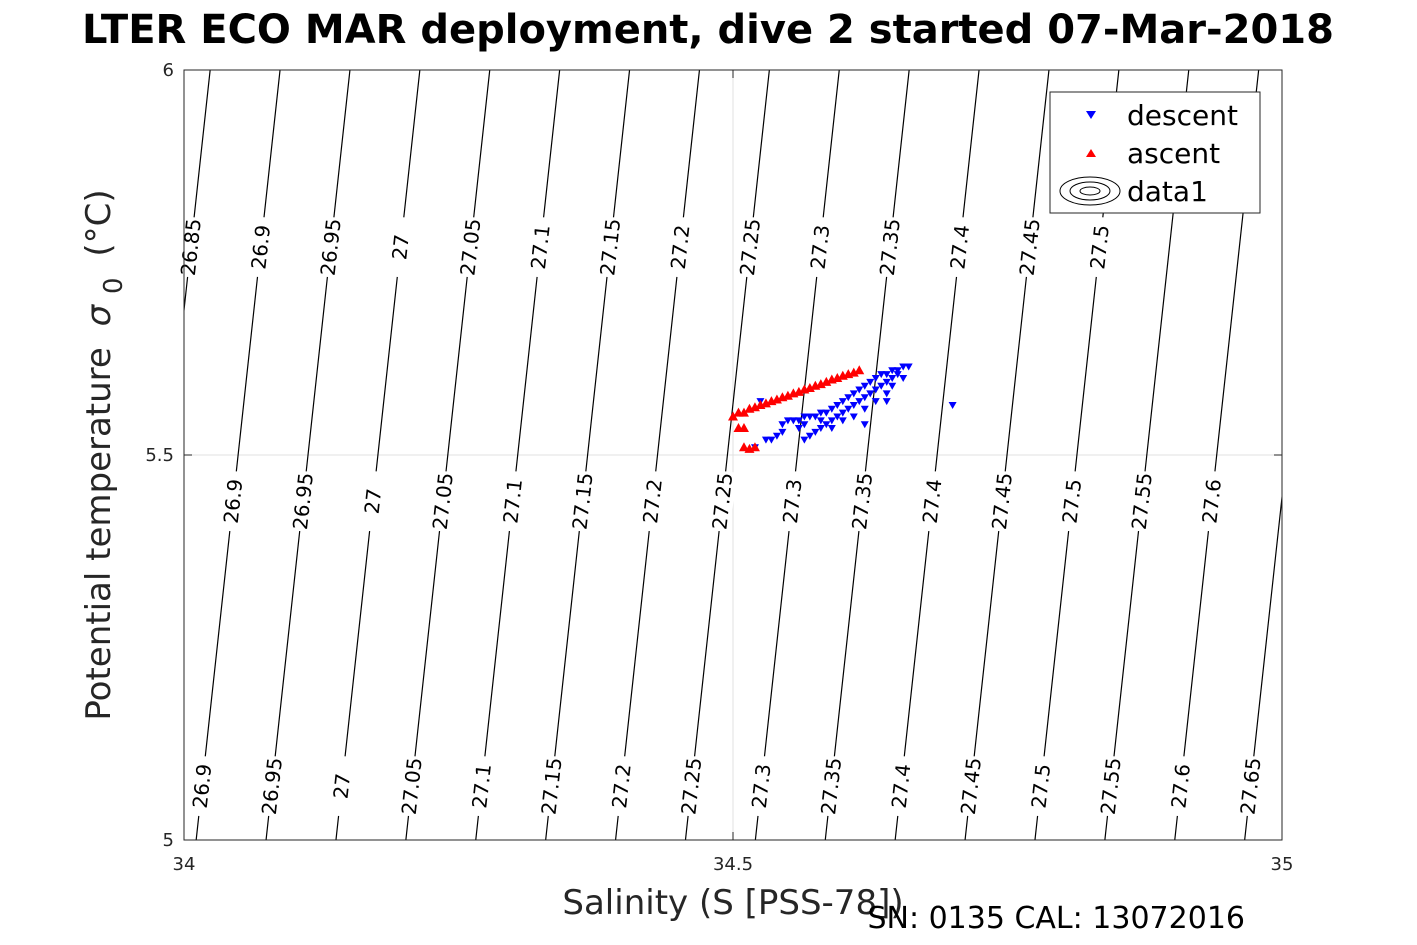 The height and width of the screenshot is (945, 1417). I want to click on ascent-series, so click(796, 409).